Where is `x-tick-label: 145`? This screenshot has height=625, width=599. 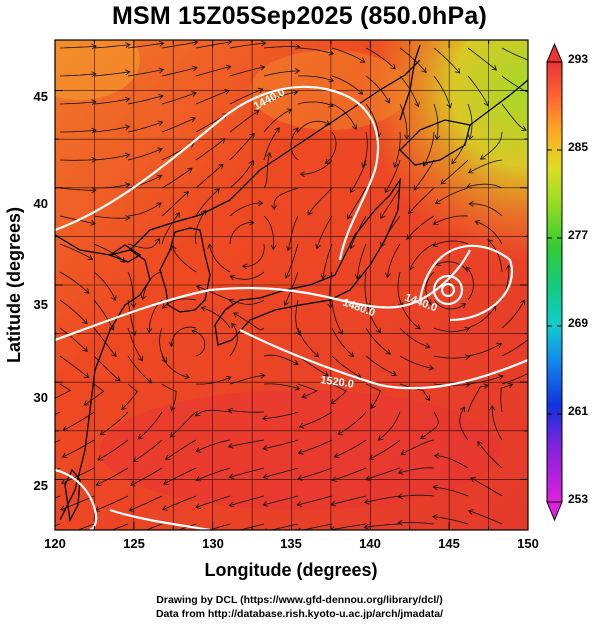
x-tick-label: 145 is located at coordinates (449, 543).